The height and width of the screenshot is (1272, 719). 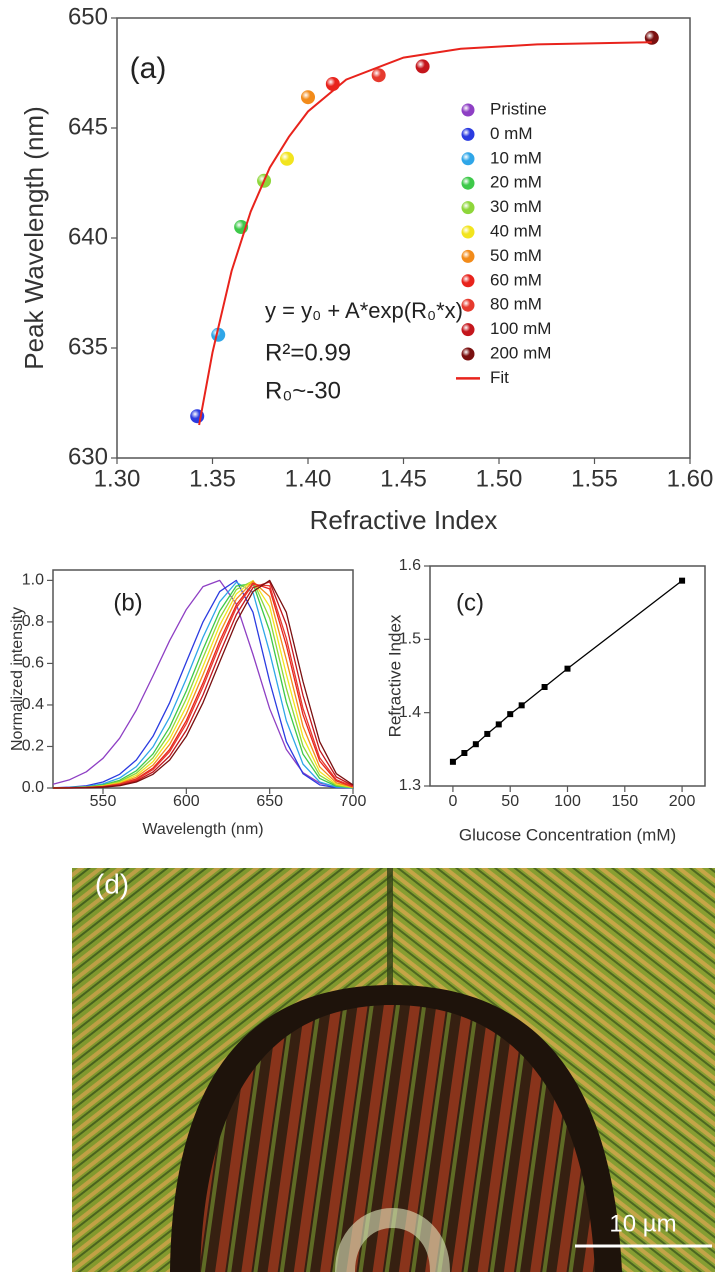 I want to click on x-tick-label: 0, so click(x=452, y=801).